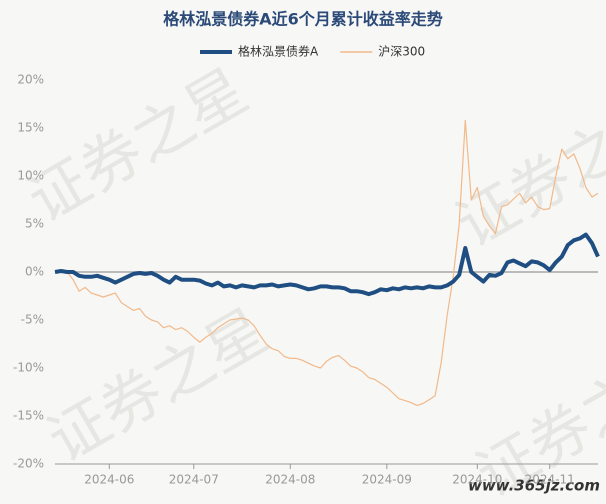 The height and width of the screenshot is (504, 606). Describe the element at coordinates (387, 480) in the screenshot. I see `x-tick-label: 2024-09` at that location.